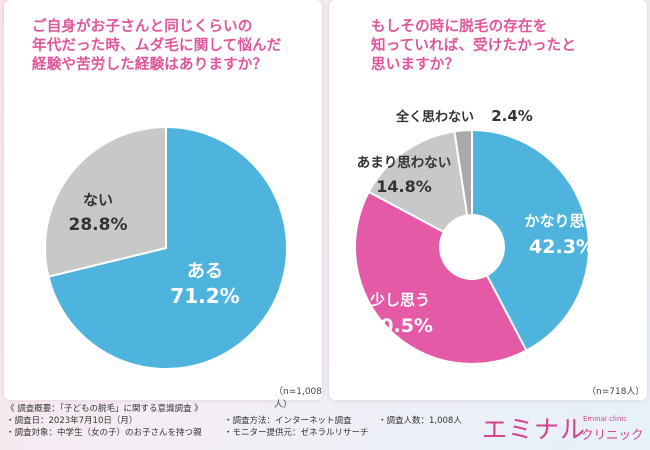 The height and width of the screenshot is (450, 650). Describe the element at coordinates (605, 419) in the screenshot. I see `logo-sub: Eminal clinic` at that location.